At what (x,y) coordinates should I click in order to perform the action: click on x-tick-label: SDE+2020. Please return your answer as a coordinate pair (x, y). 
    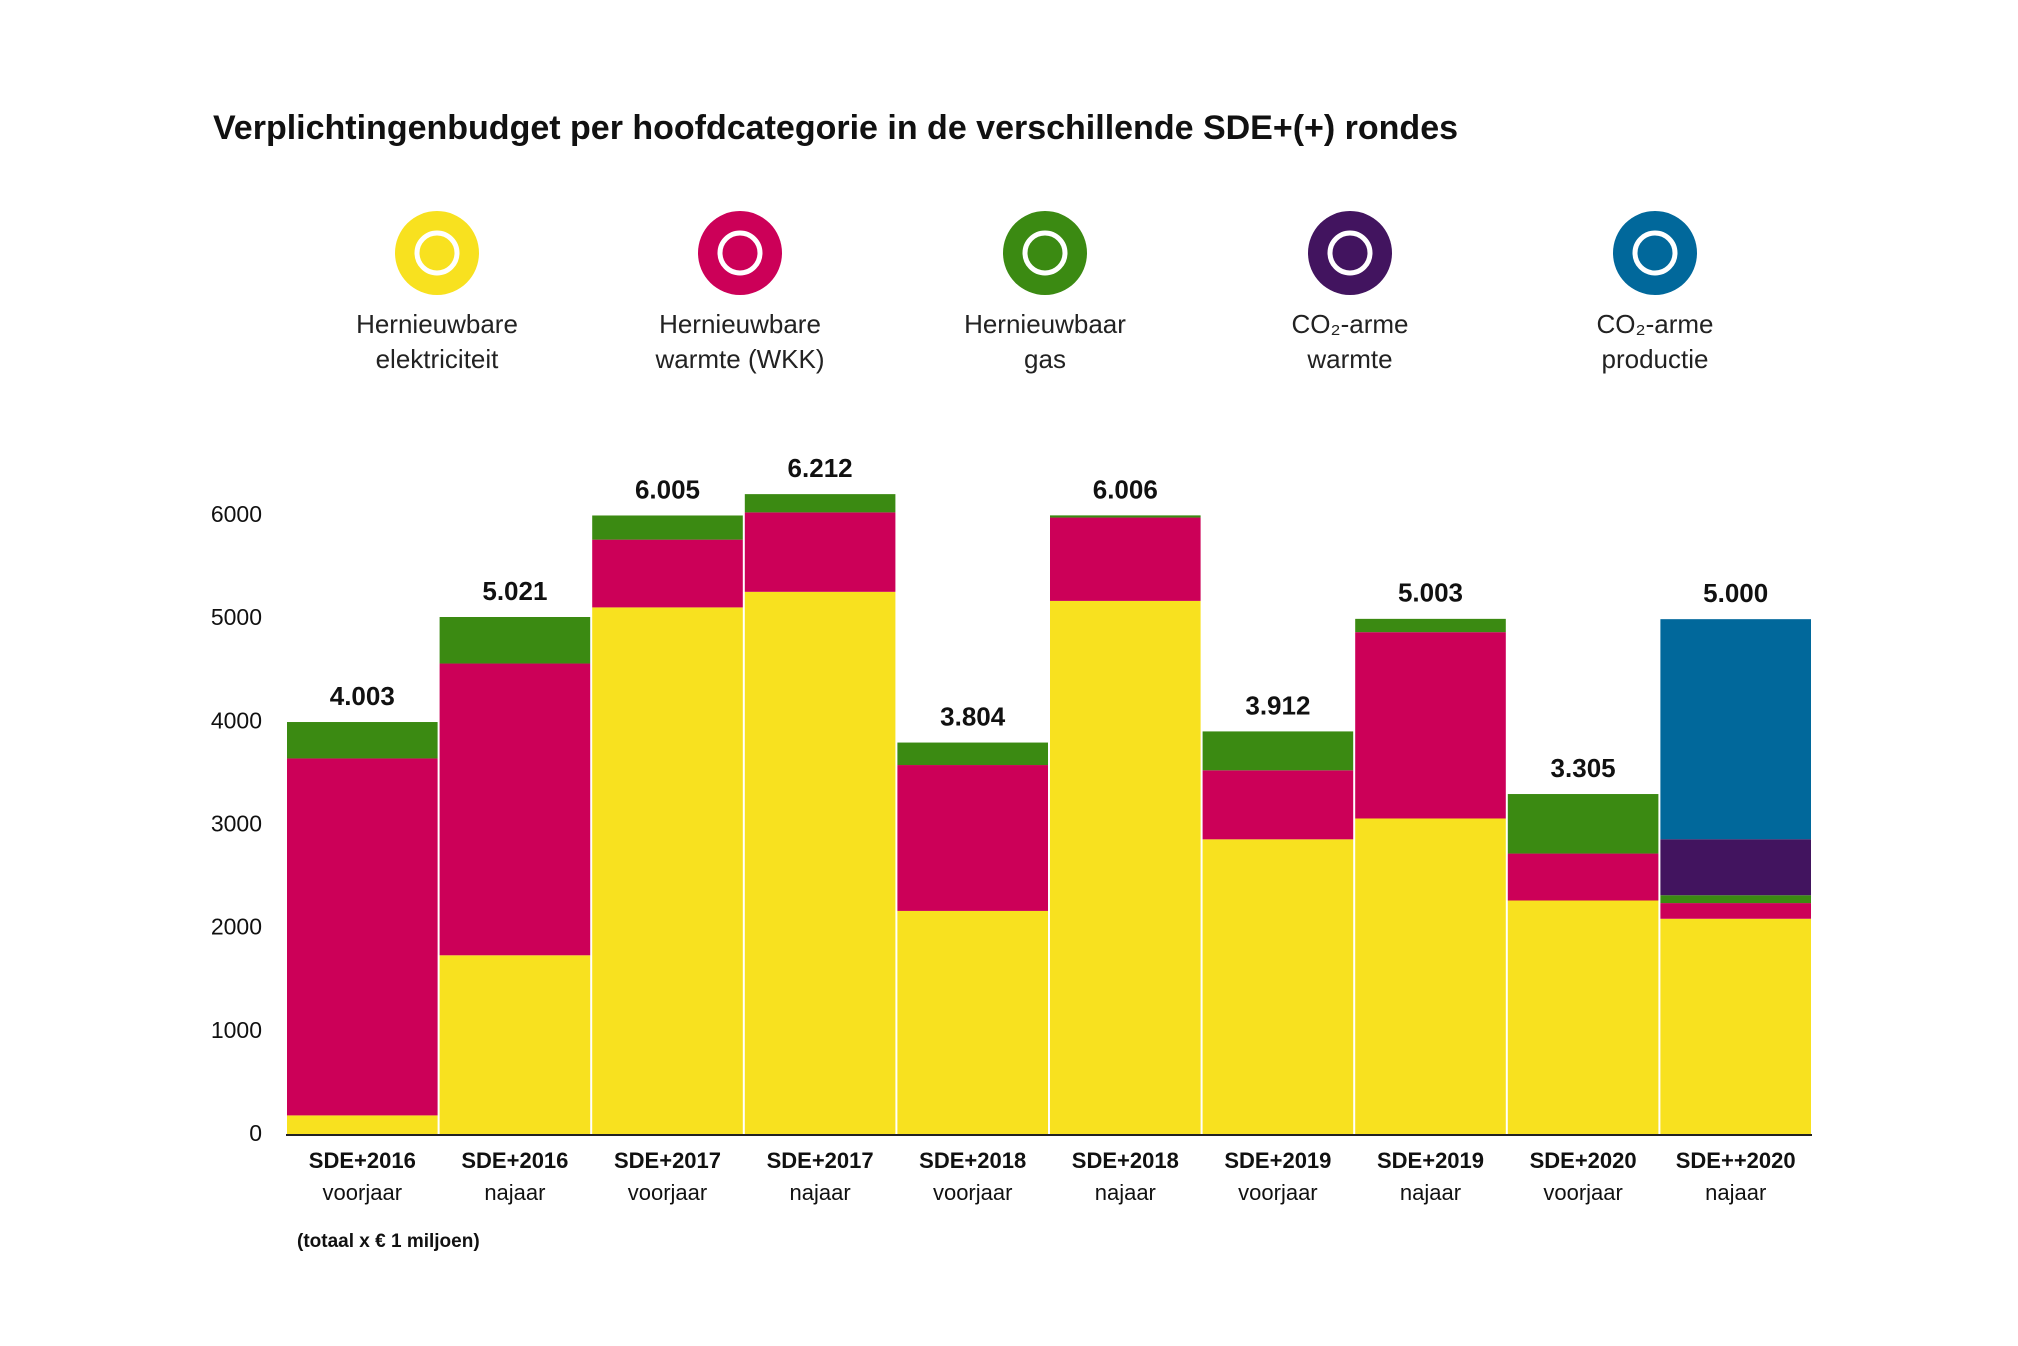
    Looking at the image, I should click on (1583, 1160).